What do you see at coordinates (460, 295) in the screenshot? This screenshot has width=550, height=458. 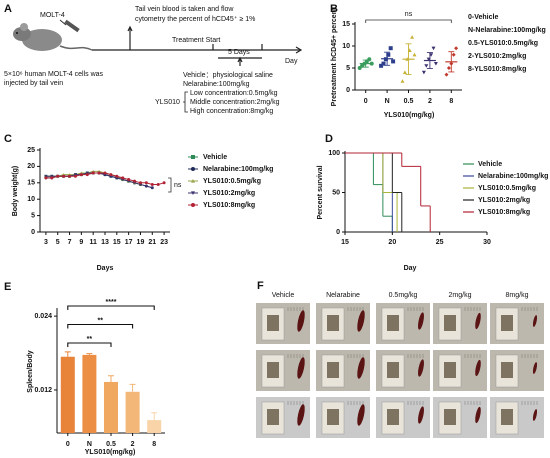 I see `column-header: 2mg/kg` at bounding box center [460, 295].